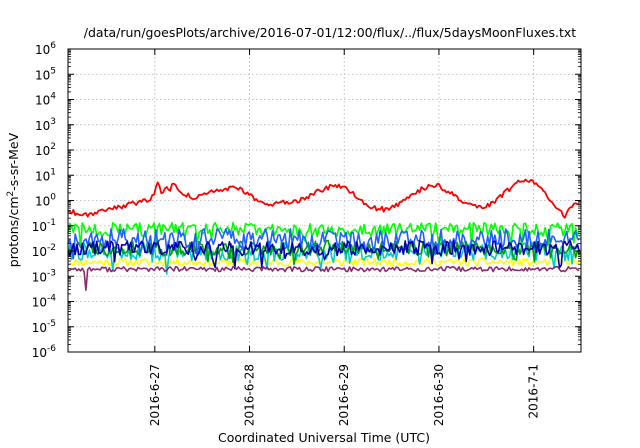 This screenshot has width=640, height=448. I want to click on x-axis-label: Coordinated Universal Time (UTC), so click(324, 437).